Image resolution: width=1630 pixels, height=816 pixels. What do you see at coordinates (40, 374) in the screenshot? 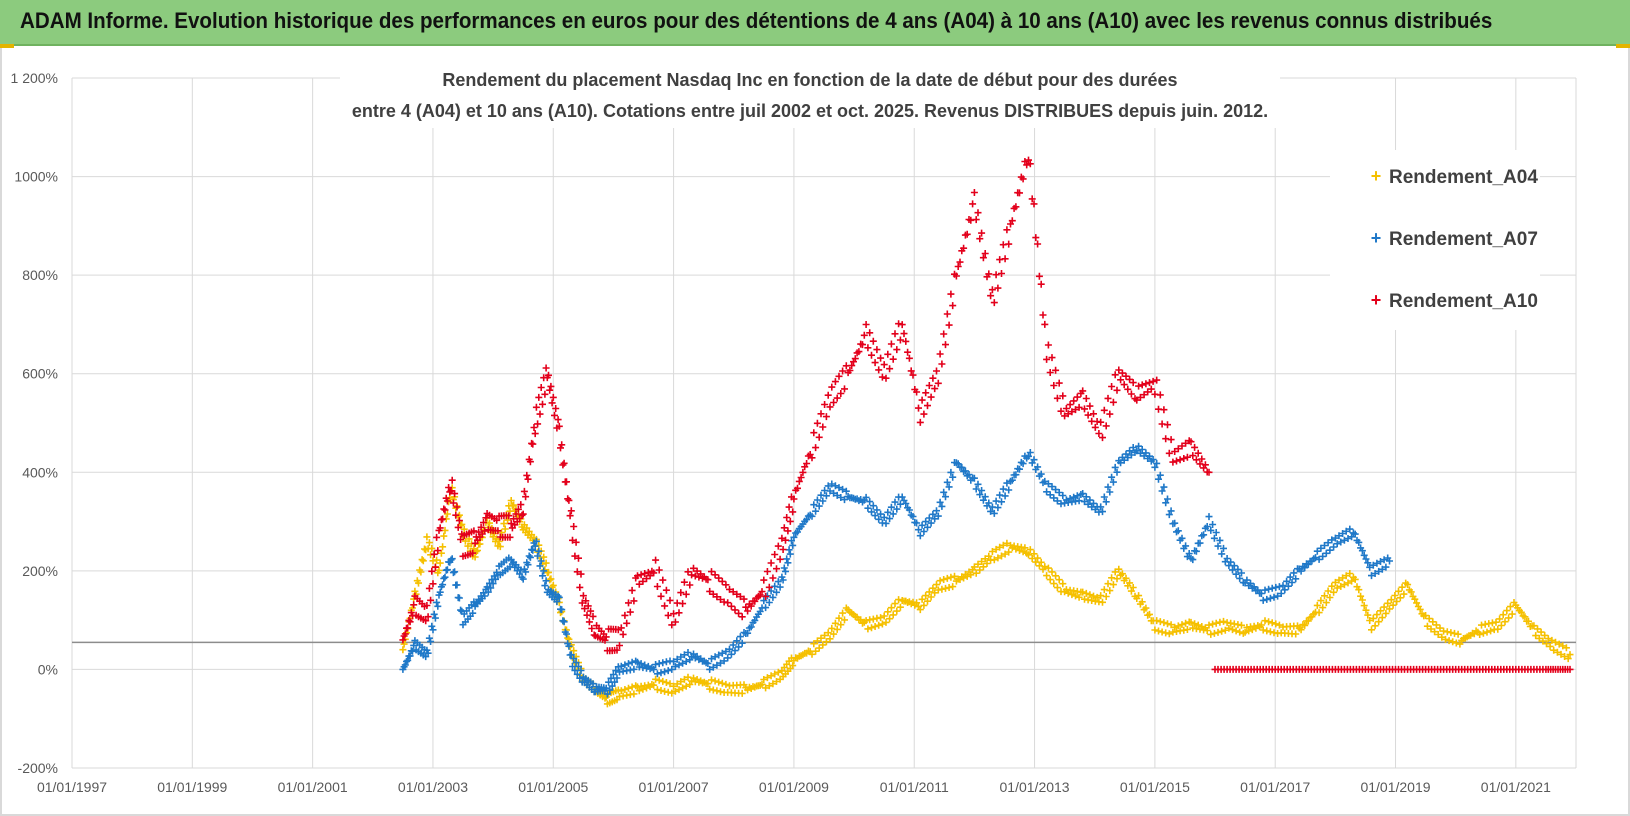
I see `y-tick-label: 600%` at bounding box center [40, 374].